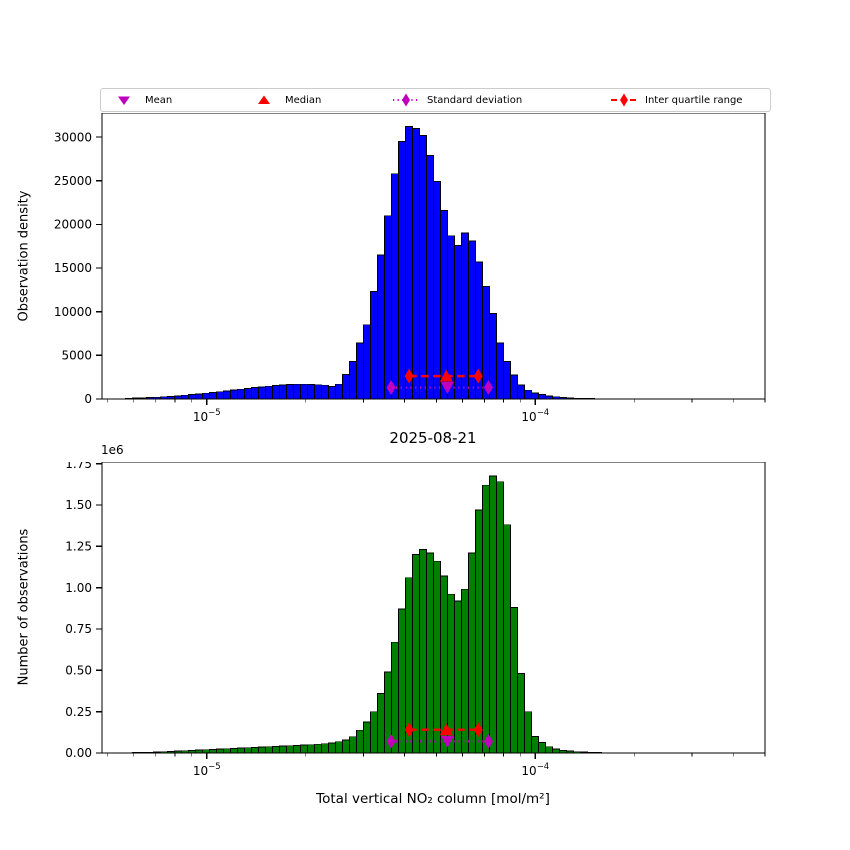 This screenshot has height=850, width=850. I want to click on chart-title: 2025-08-21, so click(433, 438).